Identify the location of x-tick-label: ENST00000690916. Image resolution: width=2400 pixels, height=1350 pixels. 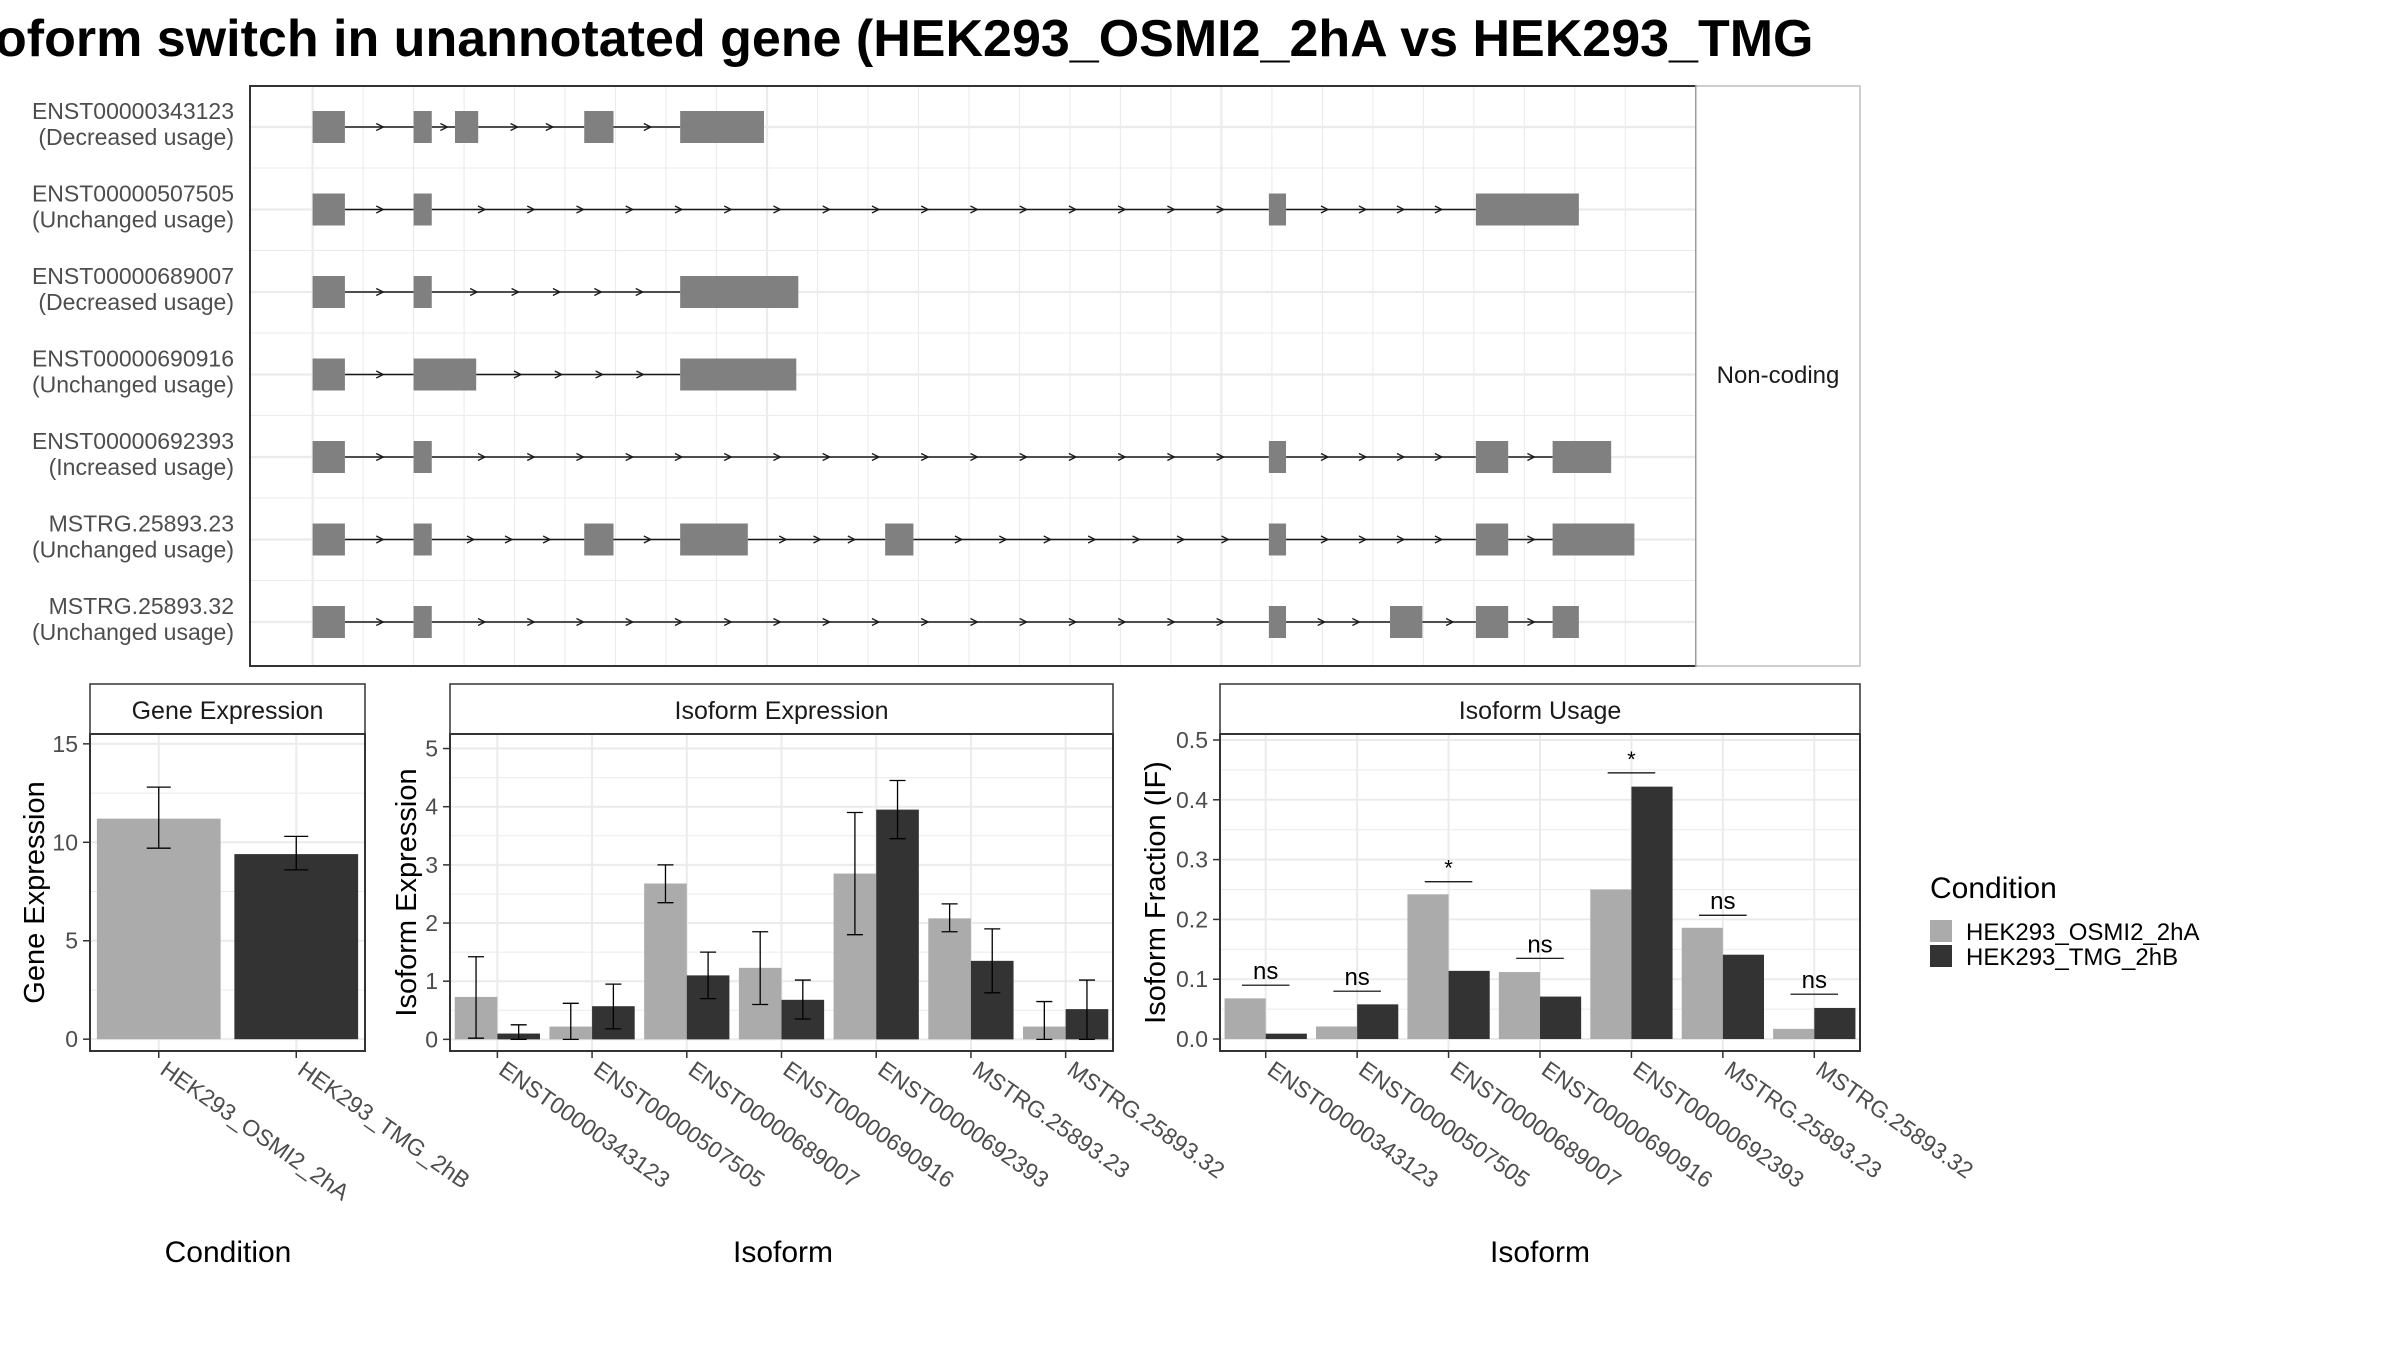
(1627, 1124).